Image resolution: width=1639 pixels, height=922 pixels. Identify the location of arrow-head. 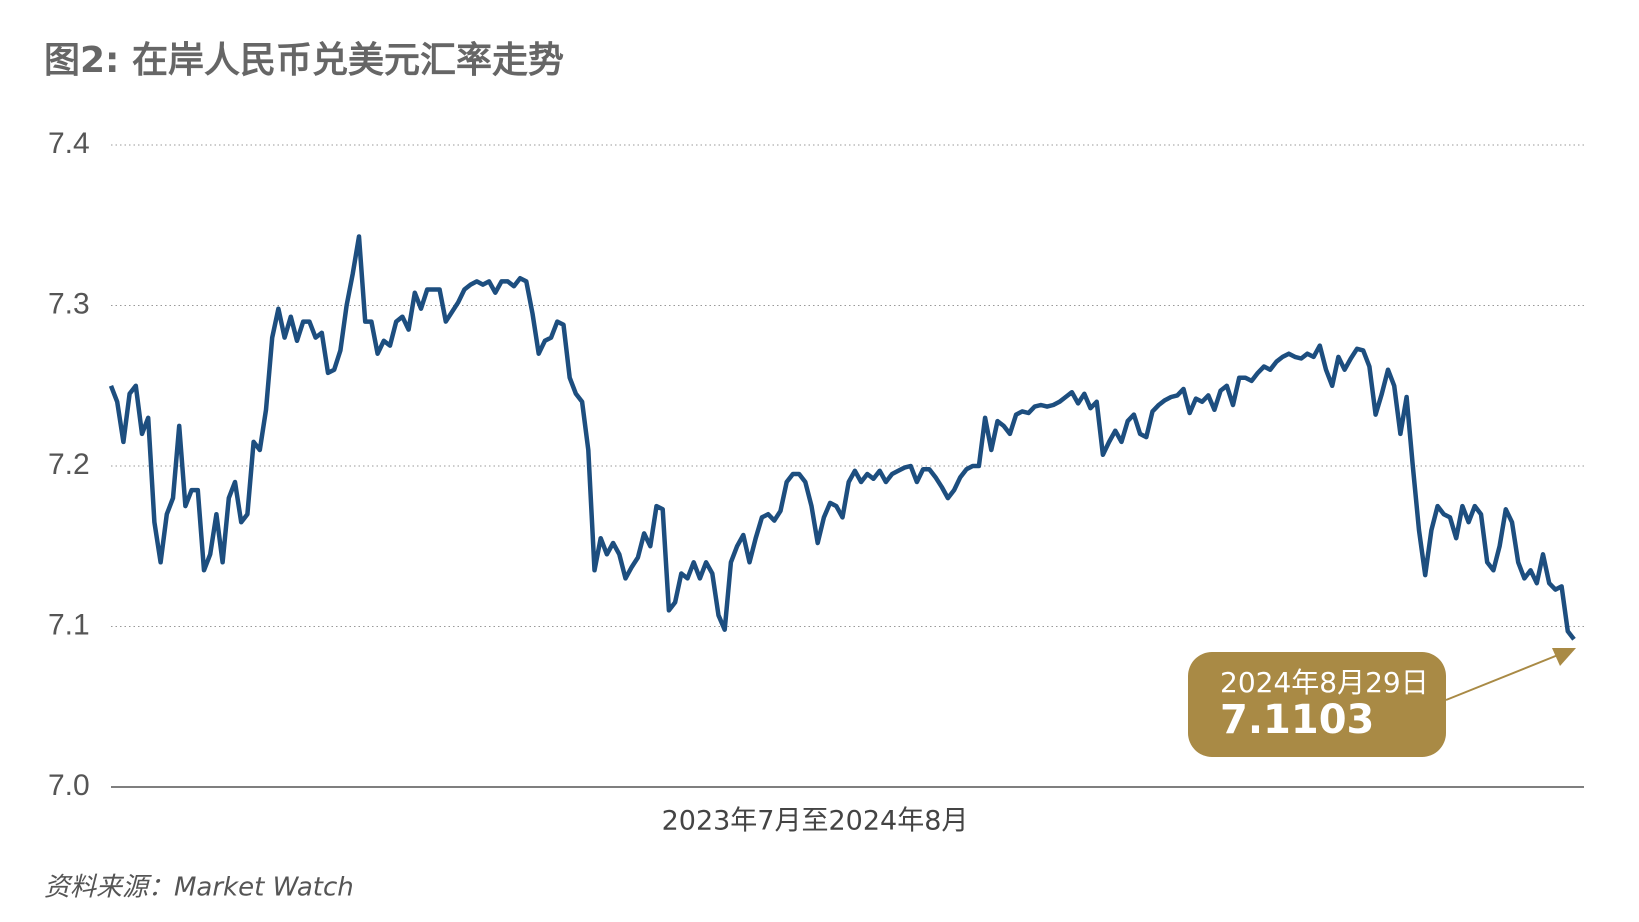
(1564, 657).